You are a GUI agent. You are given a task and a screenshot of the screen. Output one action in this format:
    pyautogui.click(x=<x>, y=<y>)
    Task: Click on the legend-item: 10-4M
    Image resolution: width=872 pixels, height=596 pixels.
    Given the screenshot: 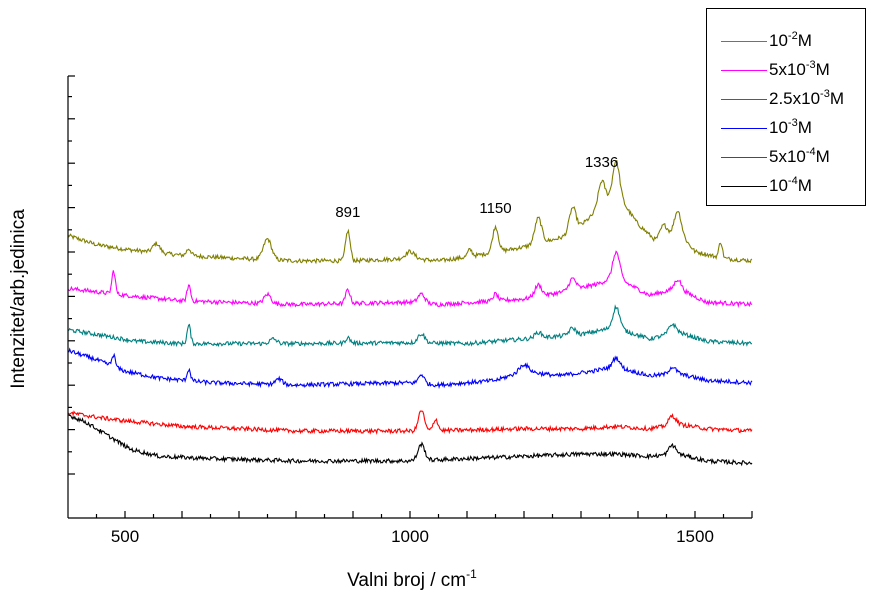 What is the action you would take?
    pyautogui.click(x=787, y=186)
    